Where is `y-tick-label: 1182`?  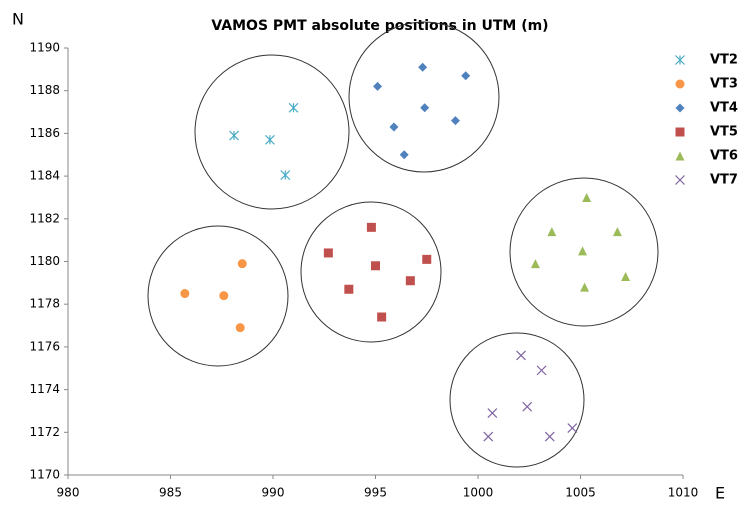 y-tick-label: 1182 is located at coordinates (44, 218).